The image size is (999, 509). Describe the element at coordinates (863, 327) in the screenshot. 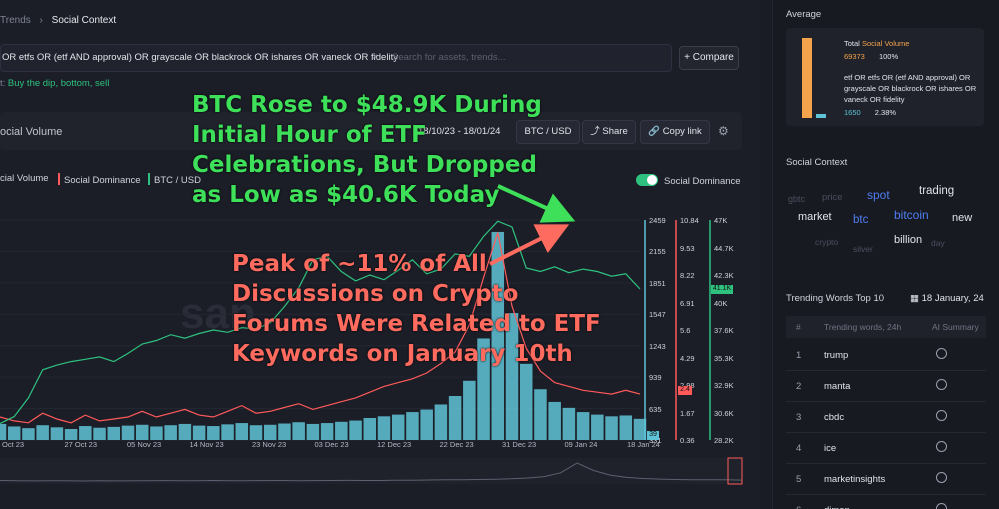

I see `header-word: Trending words, 24h` at that location.